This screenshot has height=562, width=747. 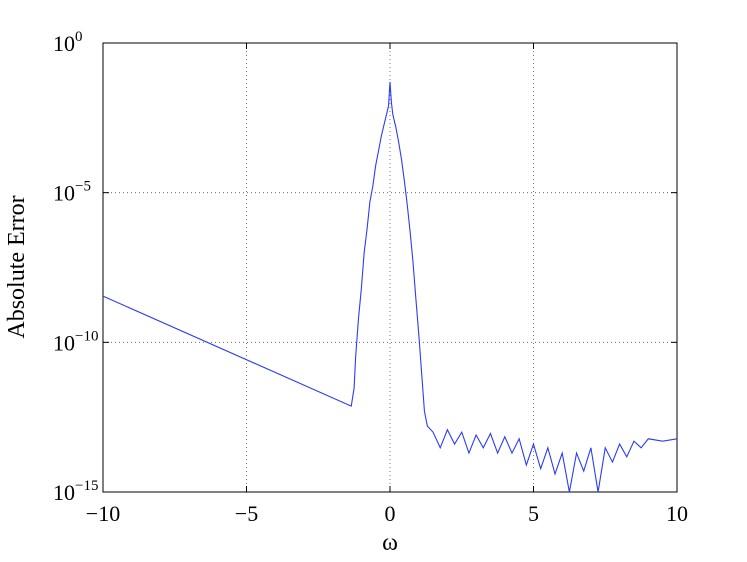 I want to click on y-tick-exponent: −15, so click(x=86, y=486).